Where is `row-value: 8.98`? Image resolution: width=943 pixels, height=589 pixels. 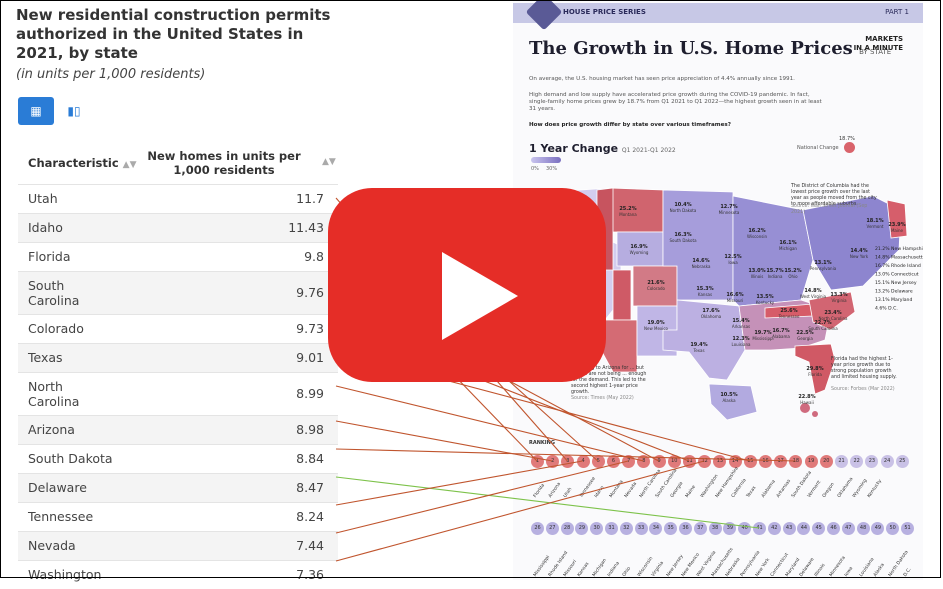
row-value: 8.98 is located at coordinates (310, 429).